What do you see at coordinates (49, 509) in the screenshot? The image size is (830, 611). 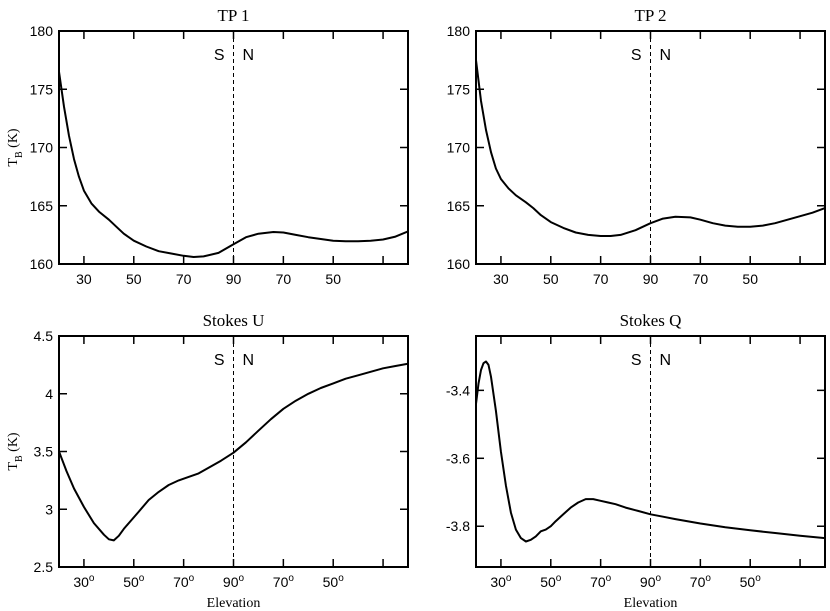 I see `y-tick-label: 3` at bounding box center [49, 509].